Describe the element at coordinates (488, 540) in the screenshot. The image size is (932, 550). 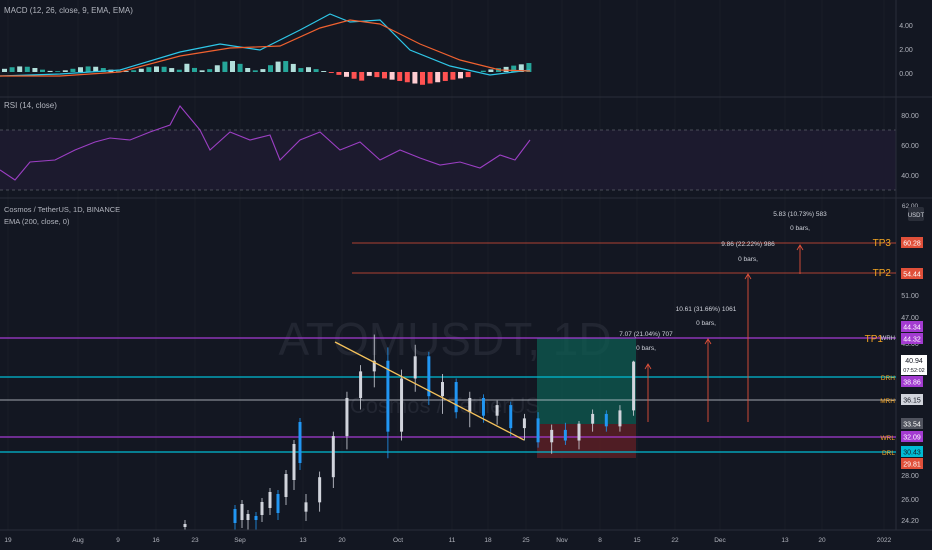
I see `time-tick-10: 18` at that location.